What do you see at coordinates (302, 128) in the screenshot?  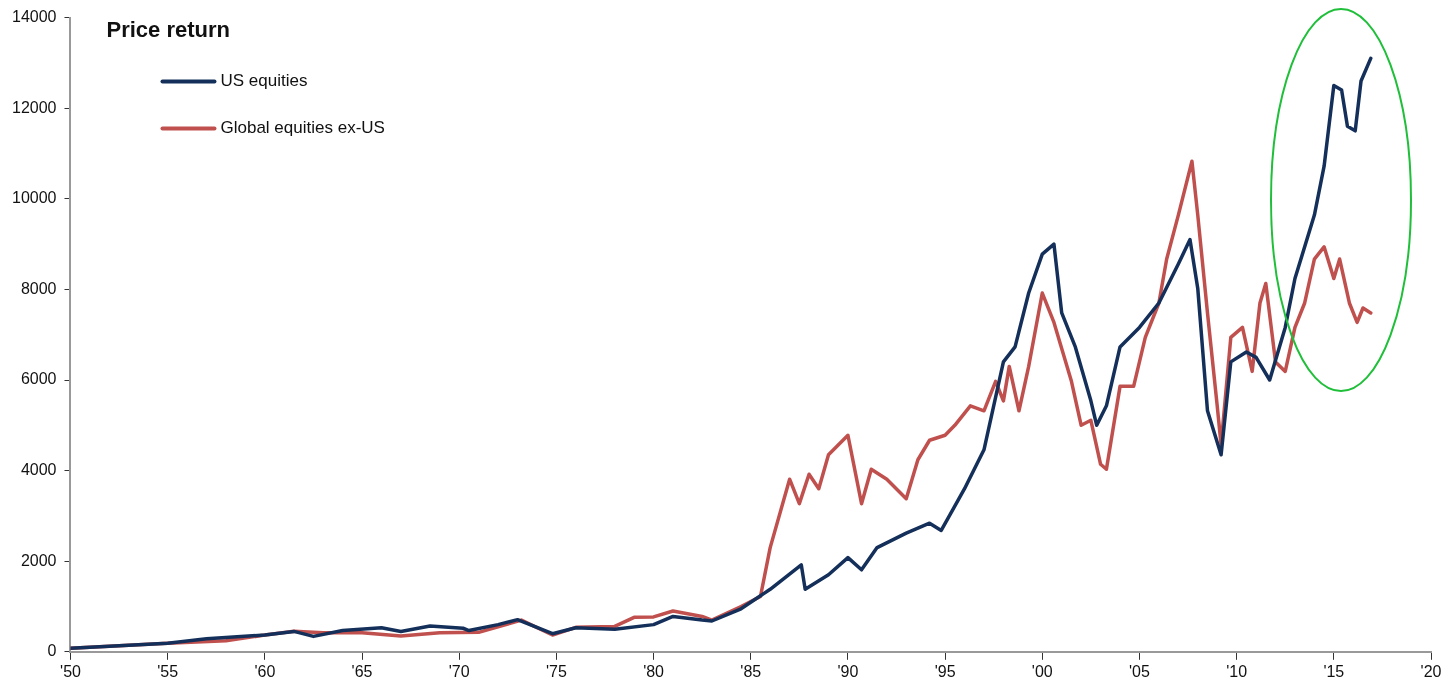 I see `legend-label: Global equities ex-US` at bounding box center [302, 128].